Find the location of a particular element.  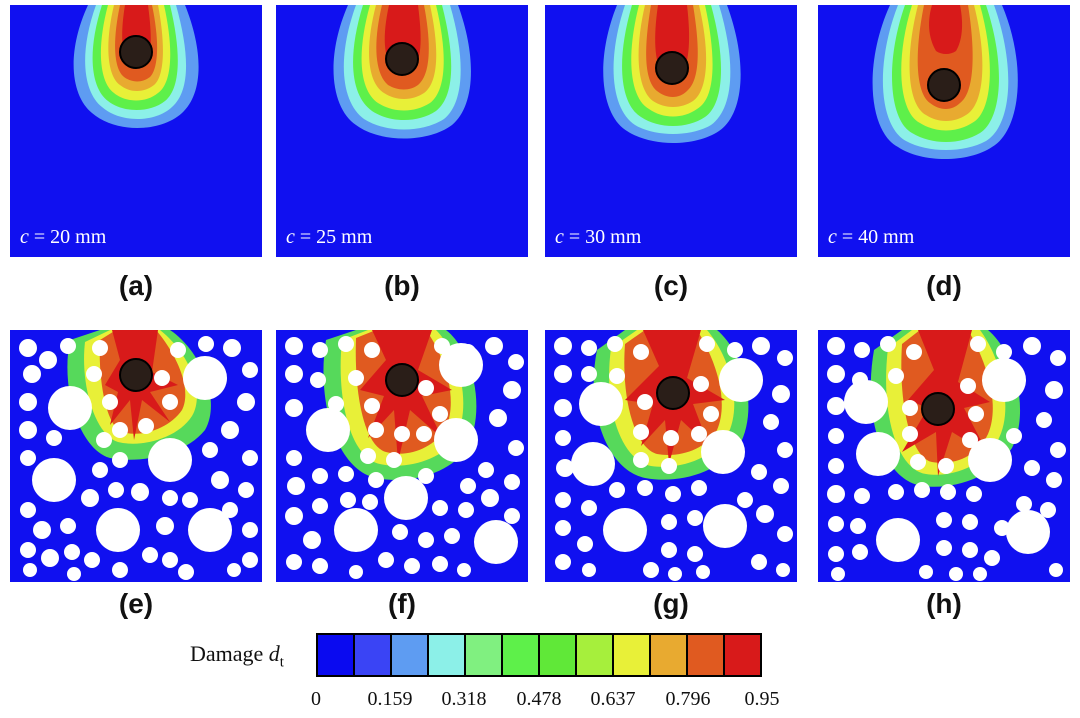

panel-a: c = 20 mm is located at coordinates (136, 131).